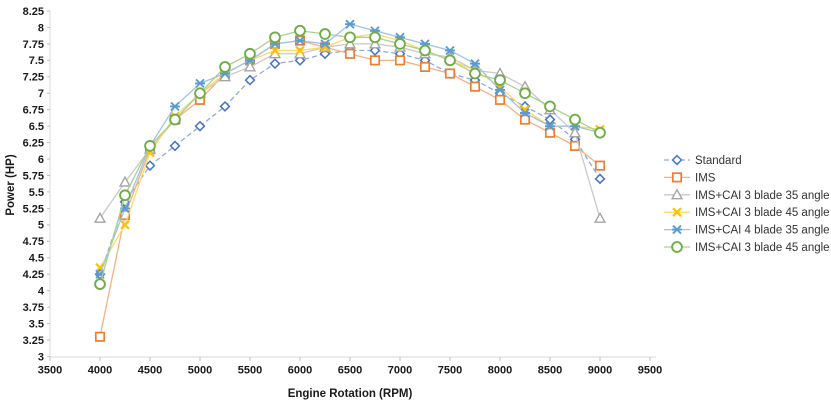 Image resolution: width=831 pixels, height=410 pixels. I want to click on y-tick-label: 4.25, so click(33, 275).